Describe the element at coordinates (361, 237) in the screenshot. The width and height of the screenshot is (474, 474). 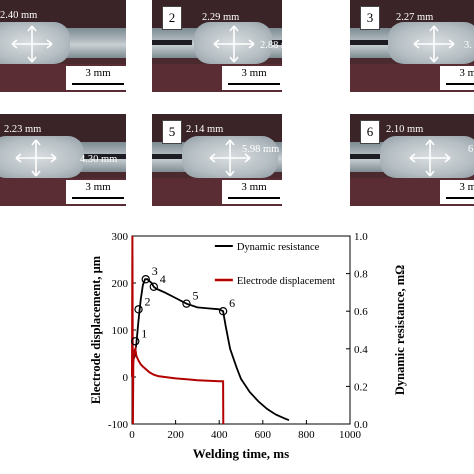
I see `y-right-tick-label: 1.0` at that location.